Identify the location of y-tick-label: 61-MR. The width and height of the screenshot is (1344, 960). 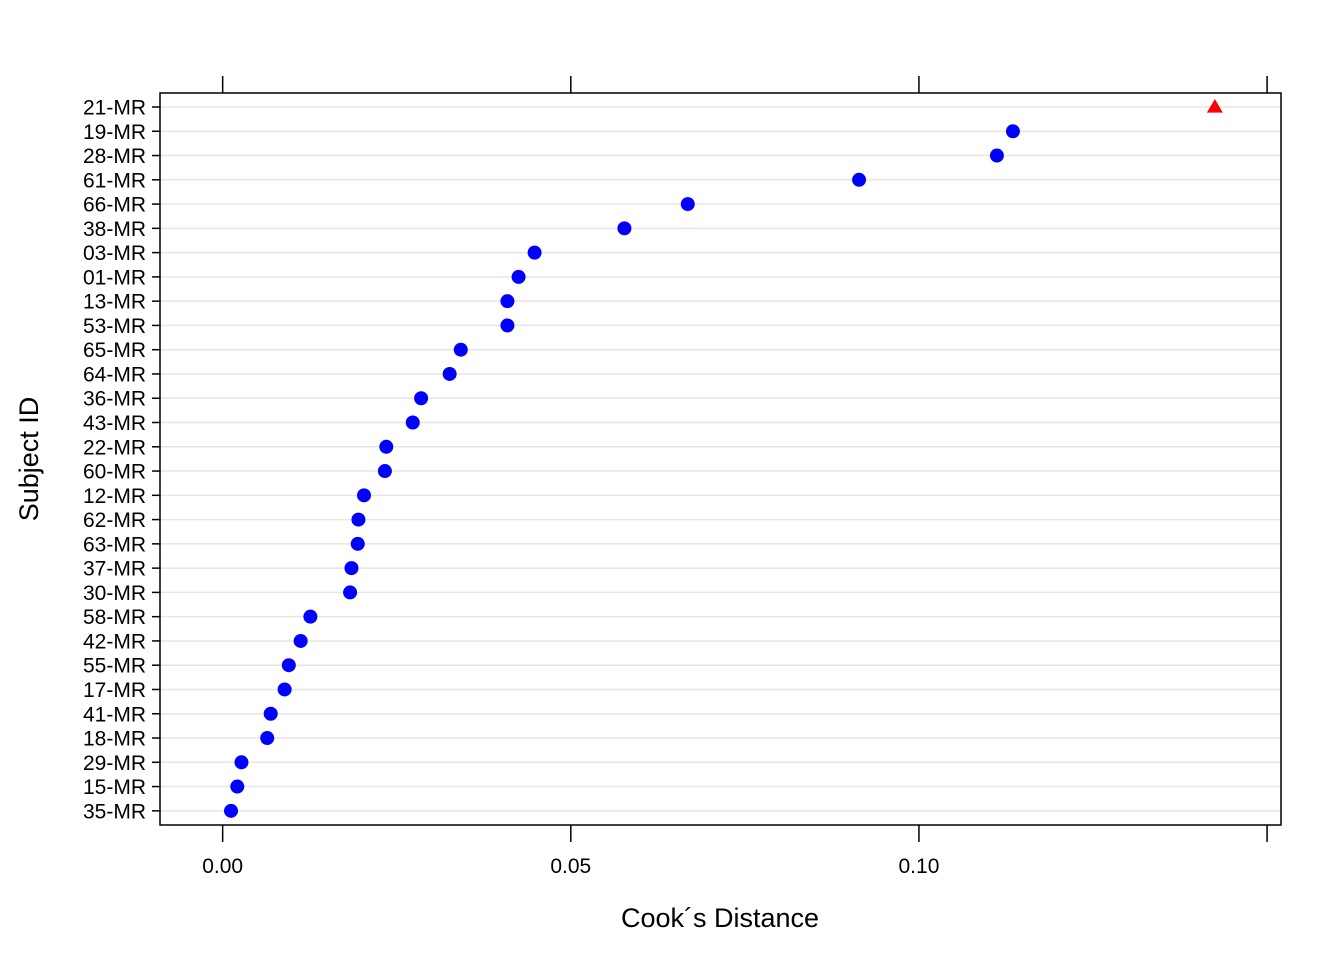
(114, 180).